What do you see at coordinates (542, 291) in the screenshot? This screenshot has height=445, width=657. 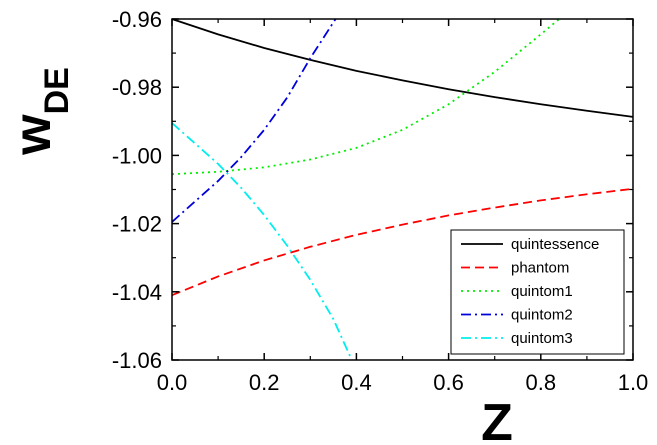 I see `legend-label-quintom1: quintom1` at bounding box center [542, 291].